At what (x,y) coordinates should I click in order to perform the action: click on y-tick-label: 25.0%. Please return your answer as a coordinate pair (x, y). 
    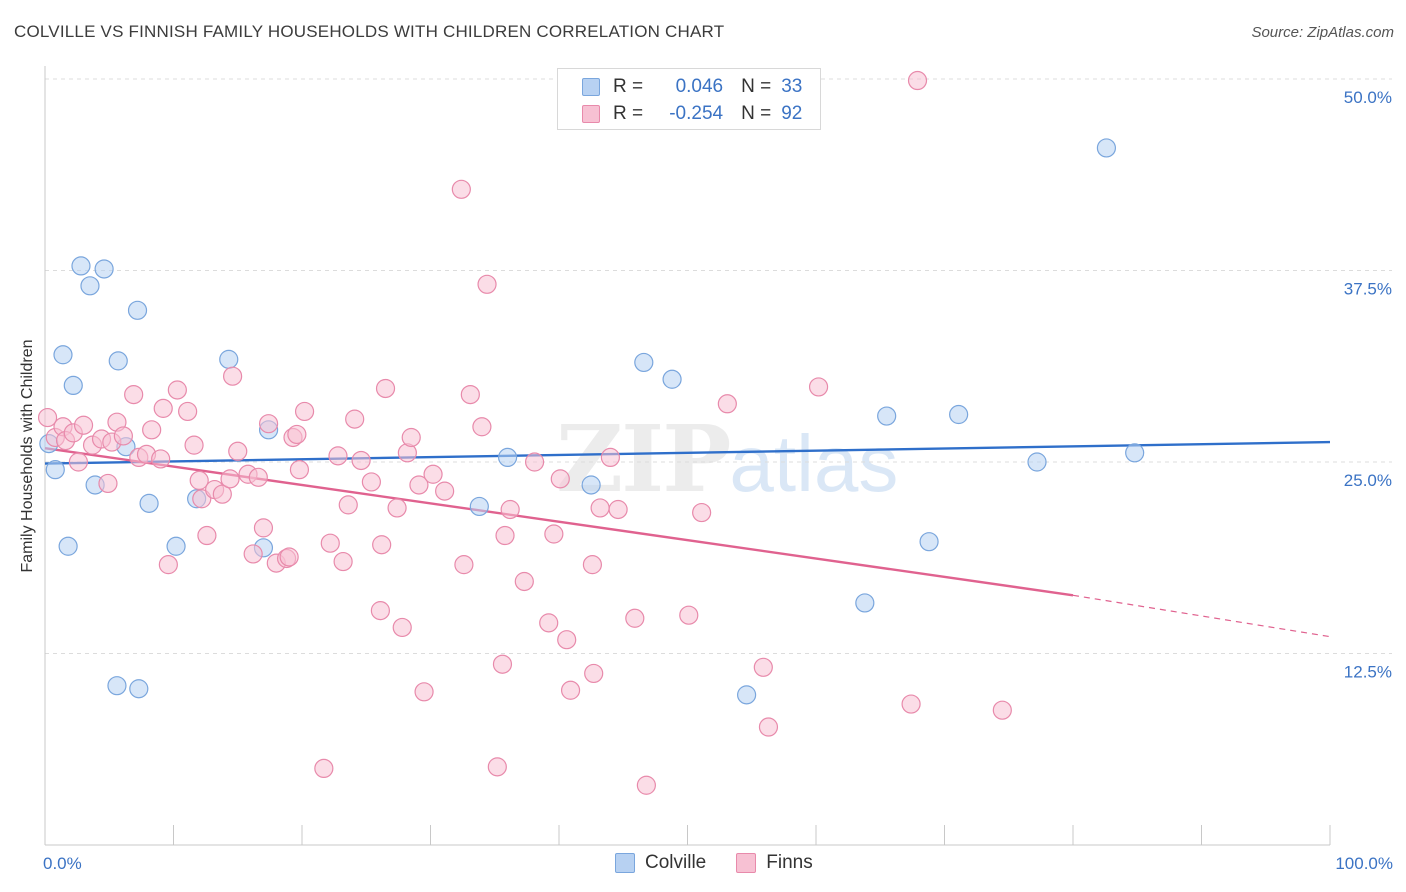
    Looking at the image, I should click on (1368, 480).